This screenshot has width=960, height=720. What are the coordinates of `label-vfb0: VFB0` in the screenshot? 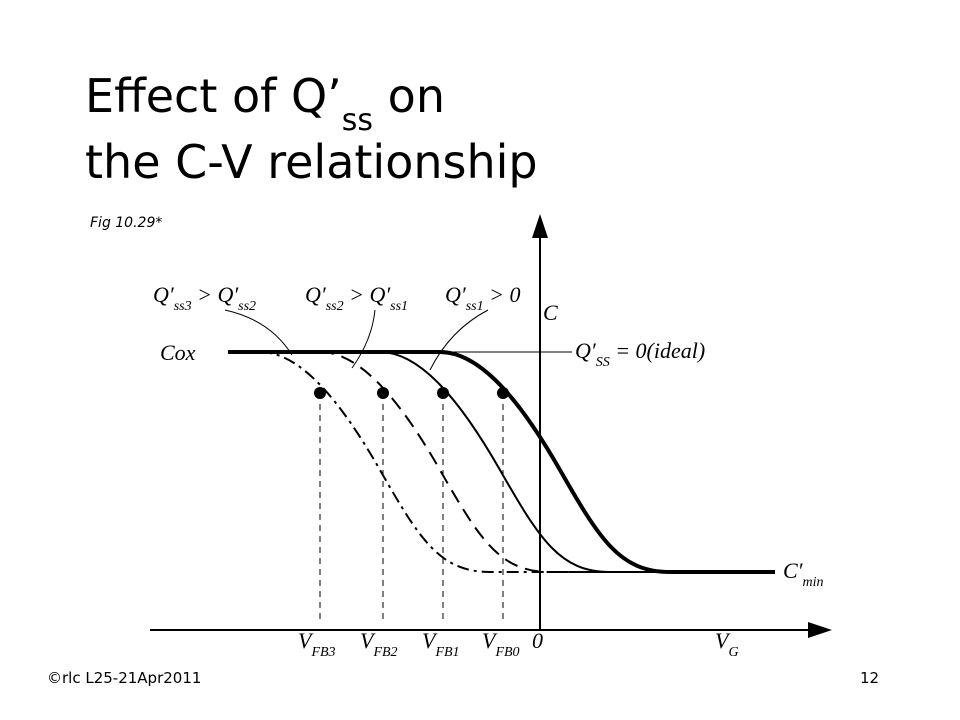 It's located at (501, 644).